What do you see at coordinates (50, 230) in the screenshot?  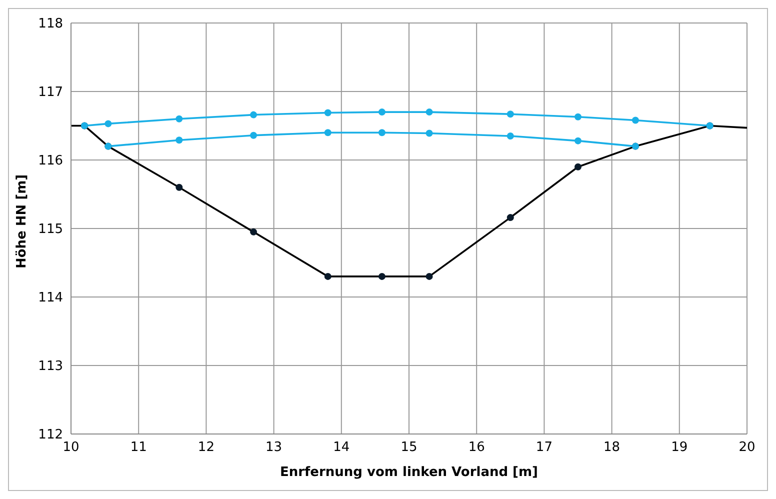 I see `y-tick-label: 115` at bounding box center [50, 230].